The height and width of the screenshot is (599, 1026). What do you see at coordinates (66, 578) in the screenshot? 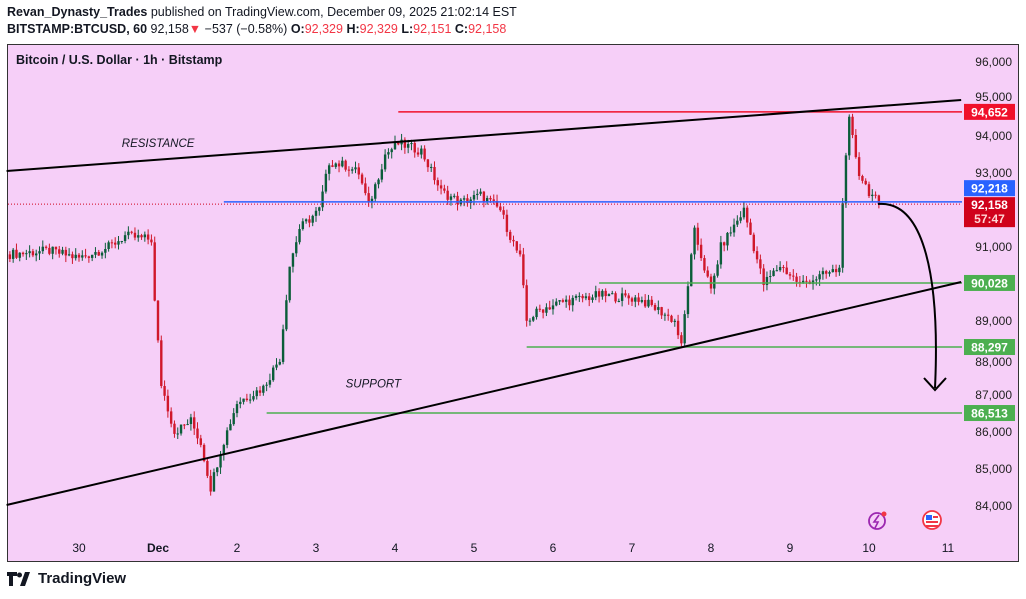
I see `tradingview-logo: TradingView` at bounding box center [66, 578].